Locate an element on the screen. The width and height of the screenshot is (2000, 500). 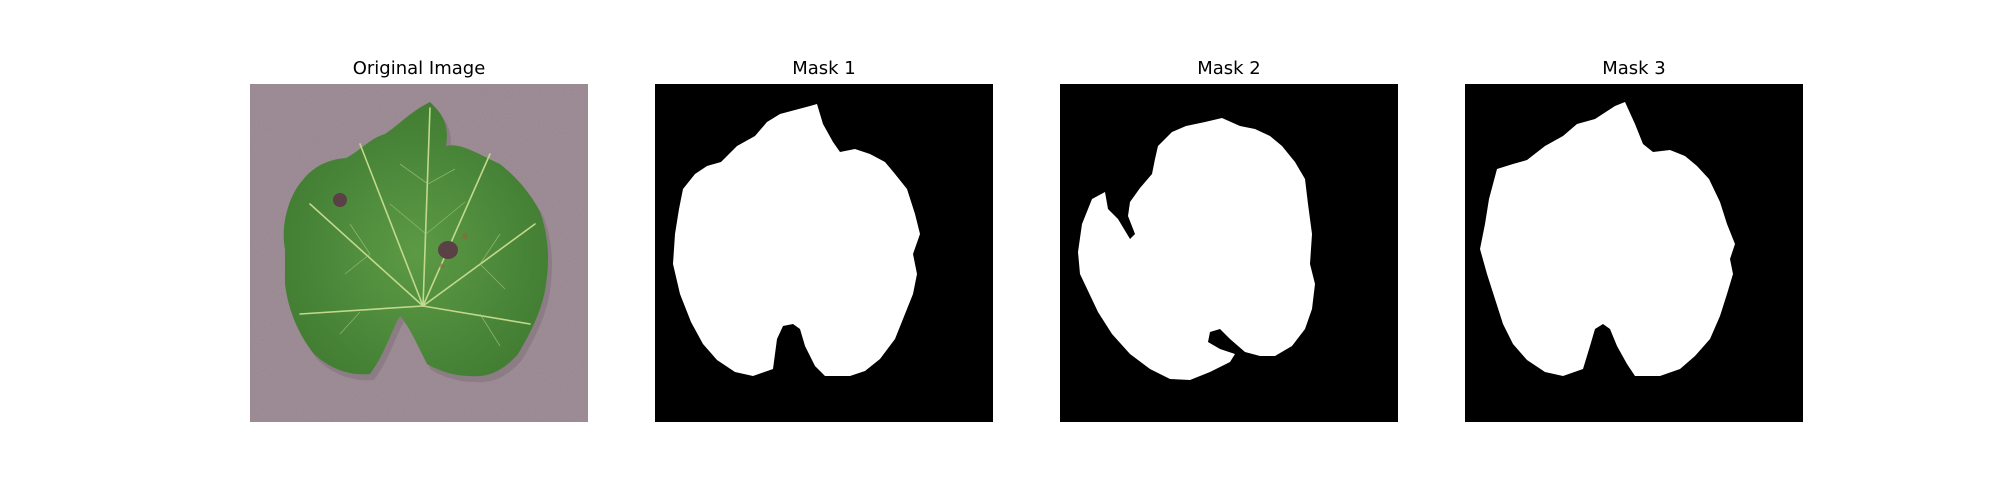
panel-mask-1: Mask 1 is located at coordinates (824, 238).